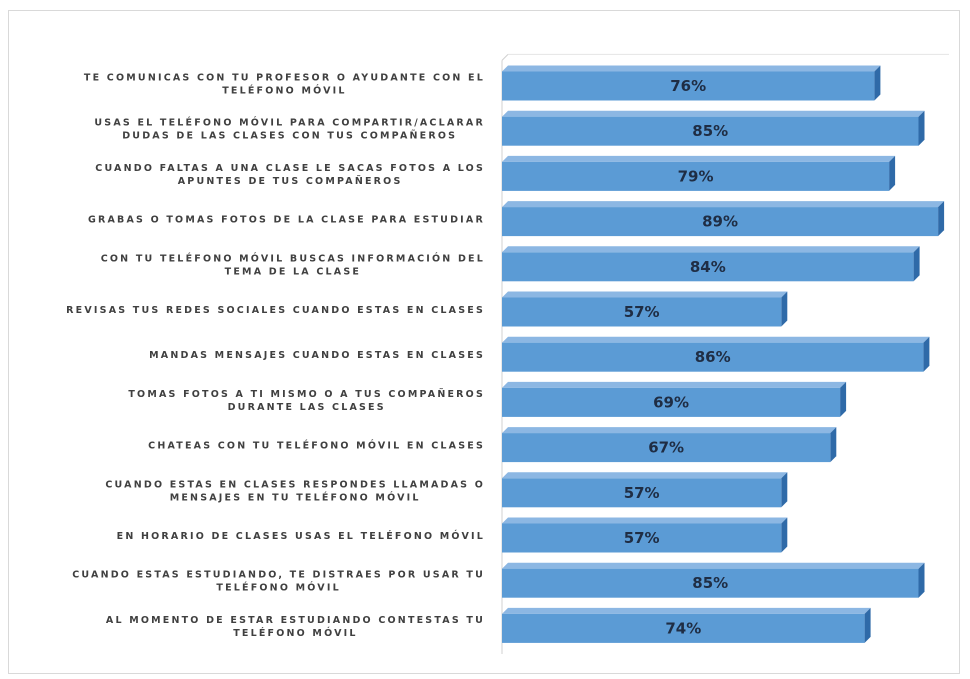 The width and height of the screenshot is (970, 679). I want to click on category-label: CHATEAS CON TU TELÉFONO MÓVIL EN CLASES, so click(316, 446).